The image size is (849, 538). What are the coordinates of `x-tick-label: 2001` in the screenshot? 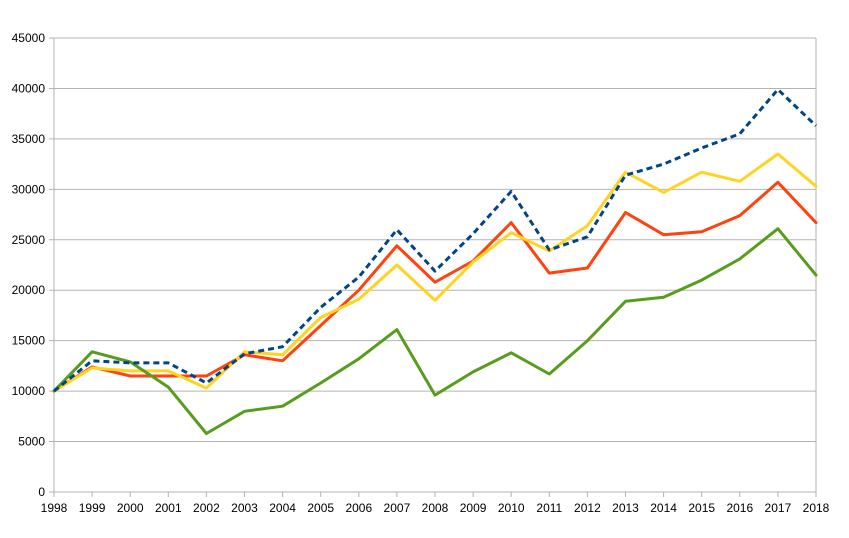 It's located at (168, 508).